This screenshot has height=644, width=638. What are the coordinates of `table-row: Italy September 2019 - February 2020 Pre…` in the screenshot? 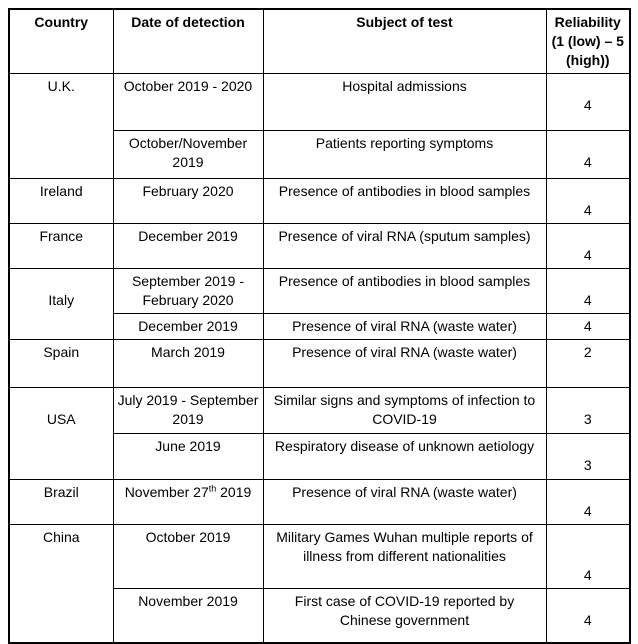 It's located at (319, 304).